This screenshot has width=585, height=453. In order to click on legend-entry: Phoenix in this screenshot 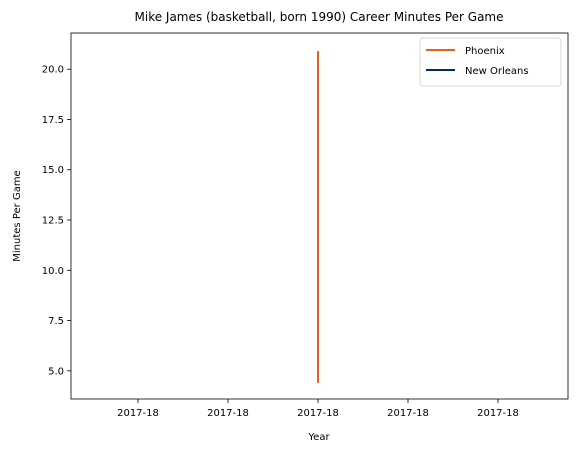, I will do `click(485, 51)`.